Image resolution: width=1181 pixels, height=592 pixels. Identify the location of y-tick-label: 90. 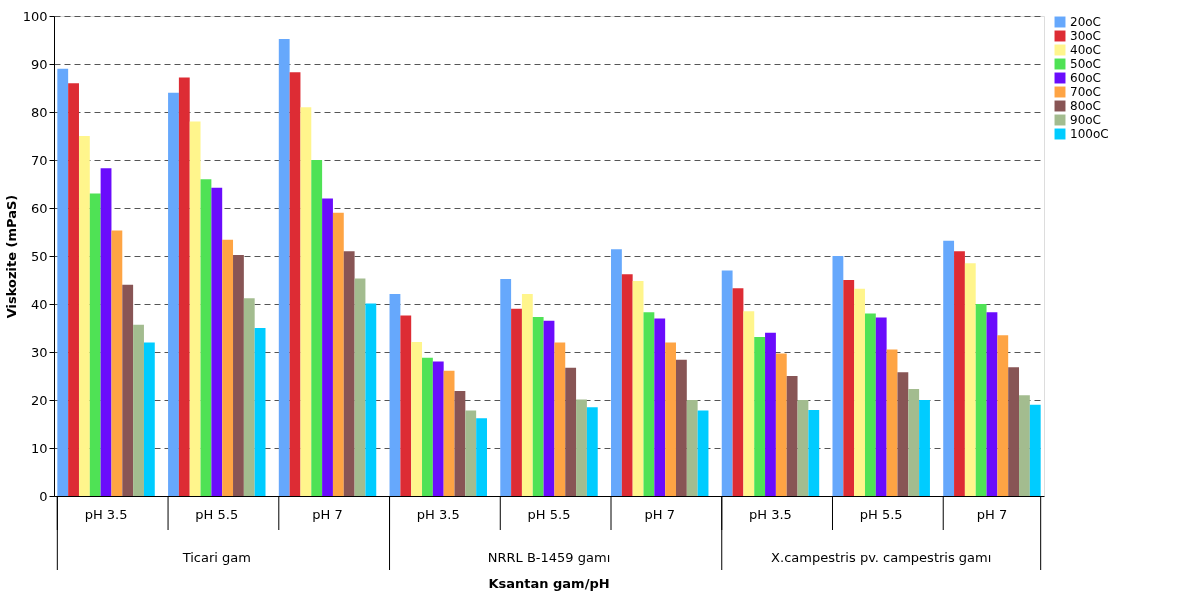
(39, 64).